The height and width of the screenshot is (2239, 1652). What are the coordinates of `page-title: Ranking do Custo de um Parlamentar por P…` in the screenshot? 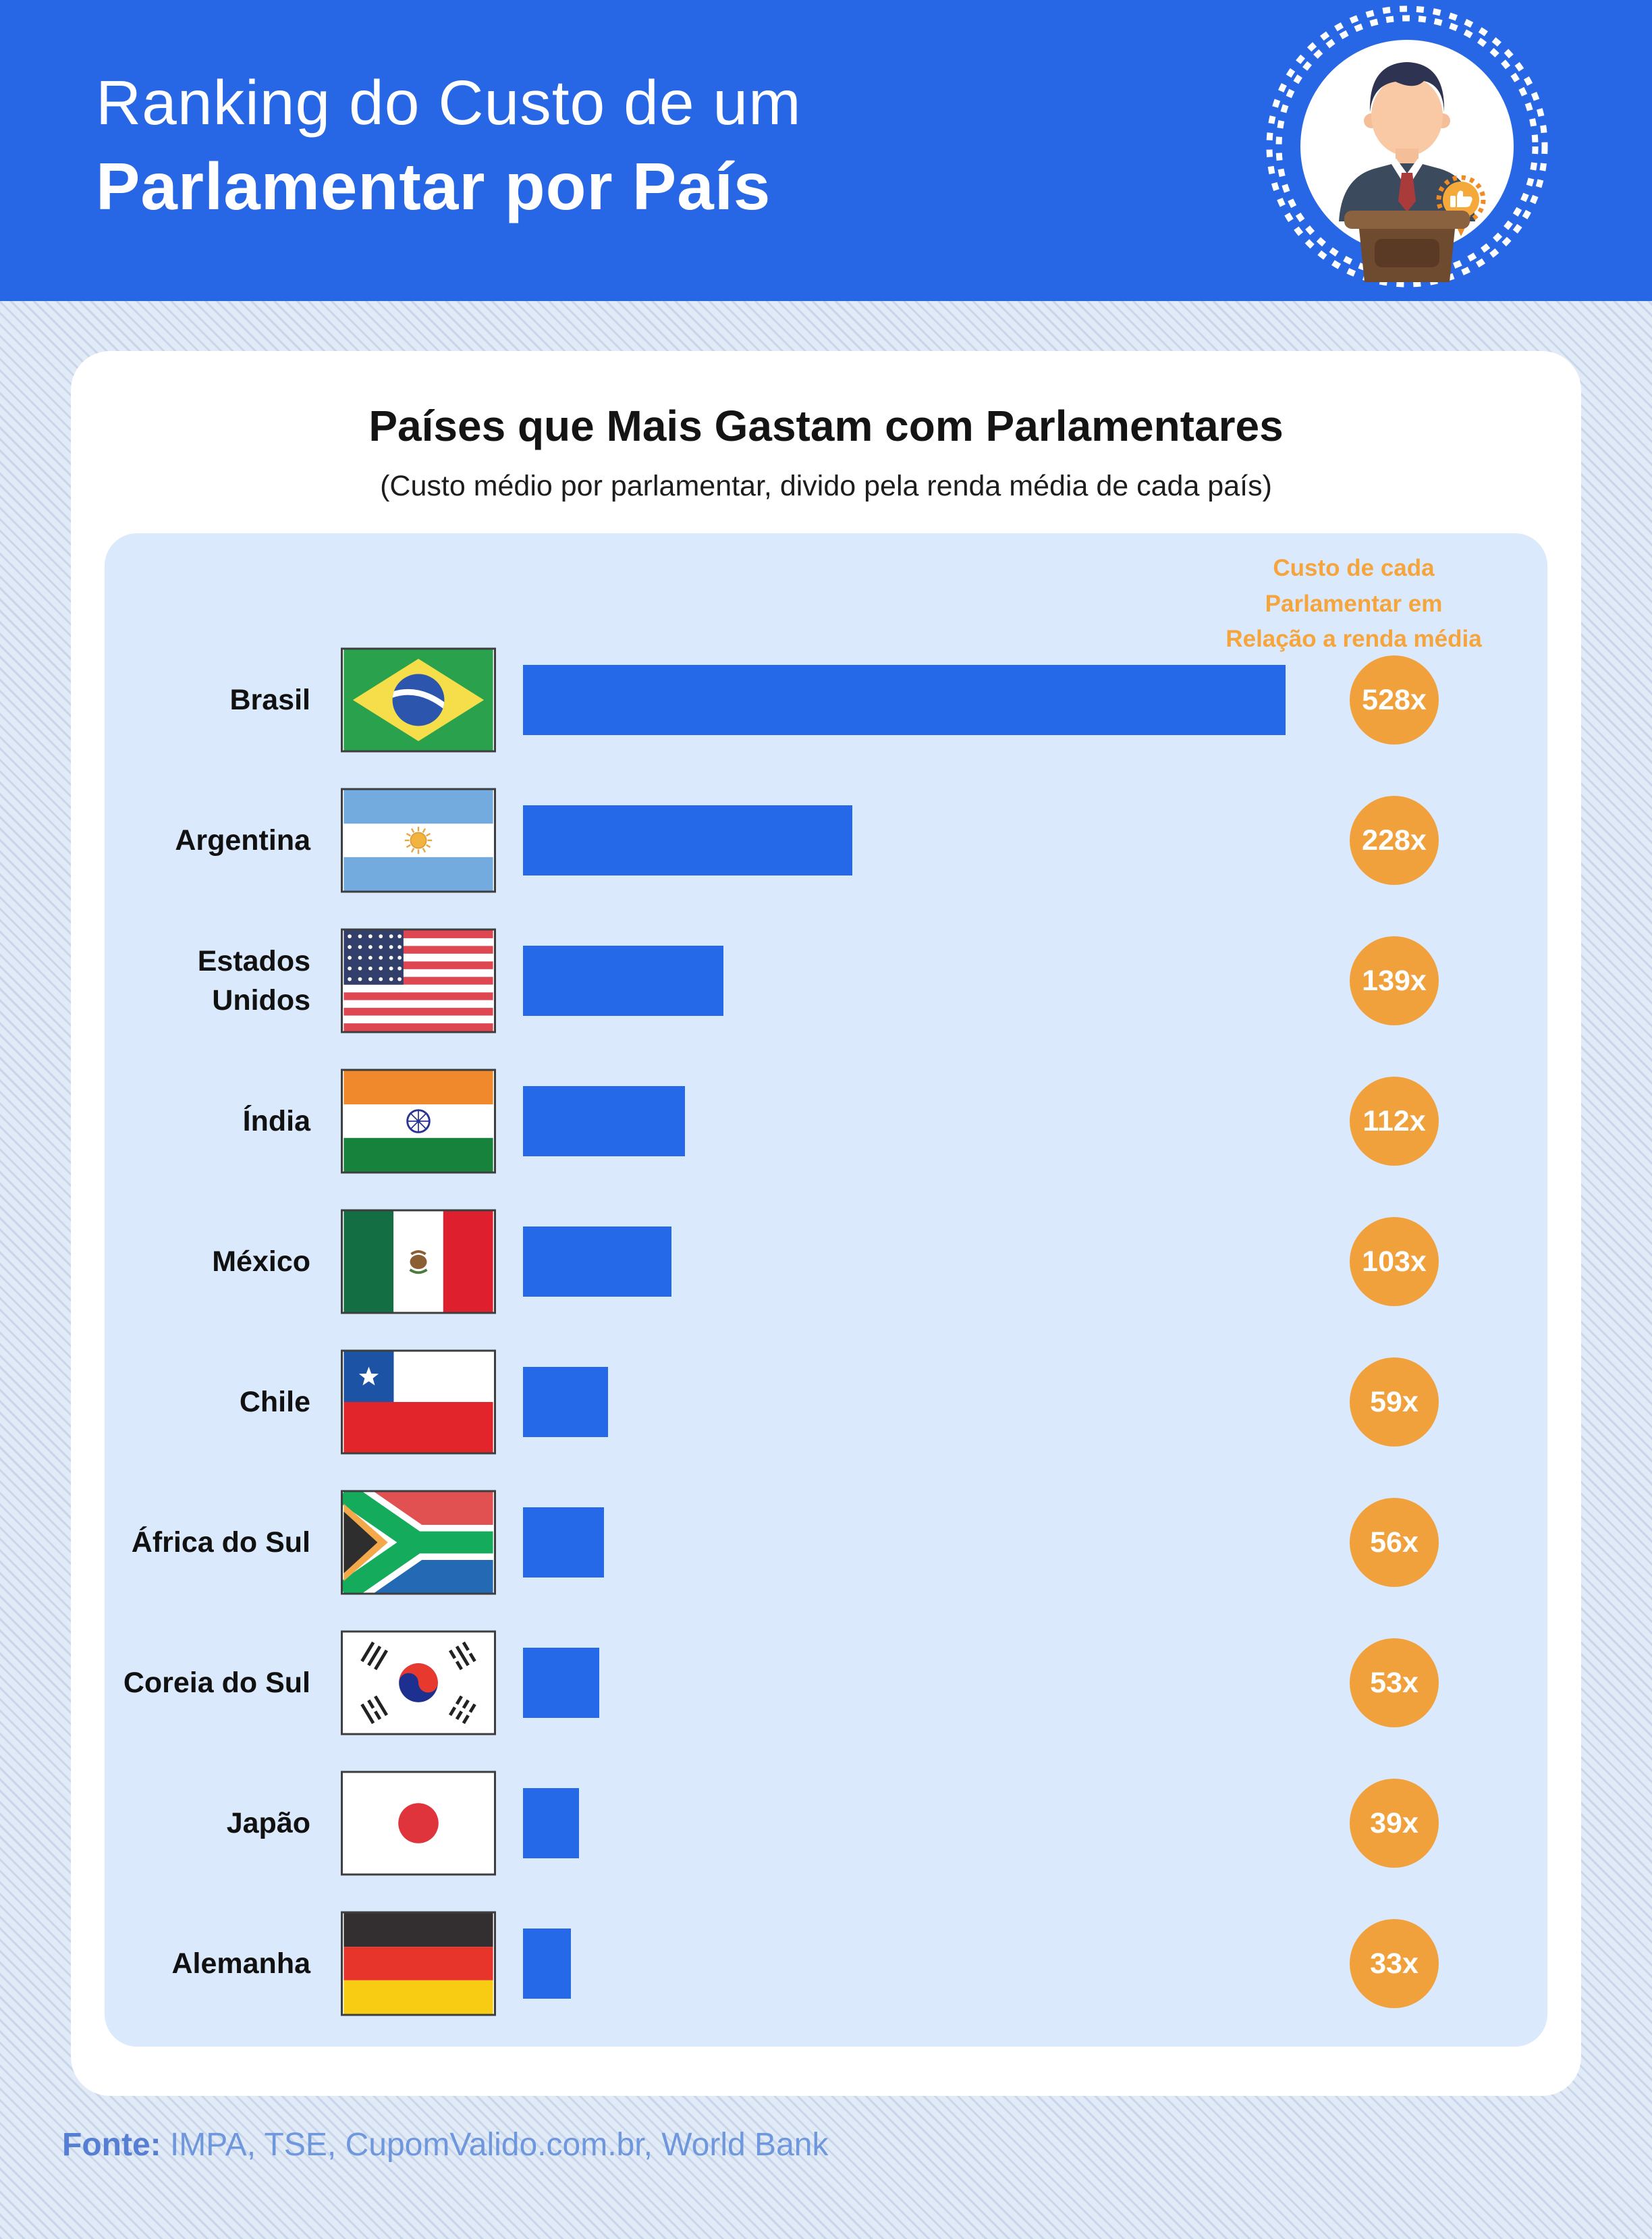 It's located at (449, 146).